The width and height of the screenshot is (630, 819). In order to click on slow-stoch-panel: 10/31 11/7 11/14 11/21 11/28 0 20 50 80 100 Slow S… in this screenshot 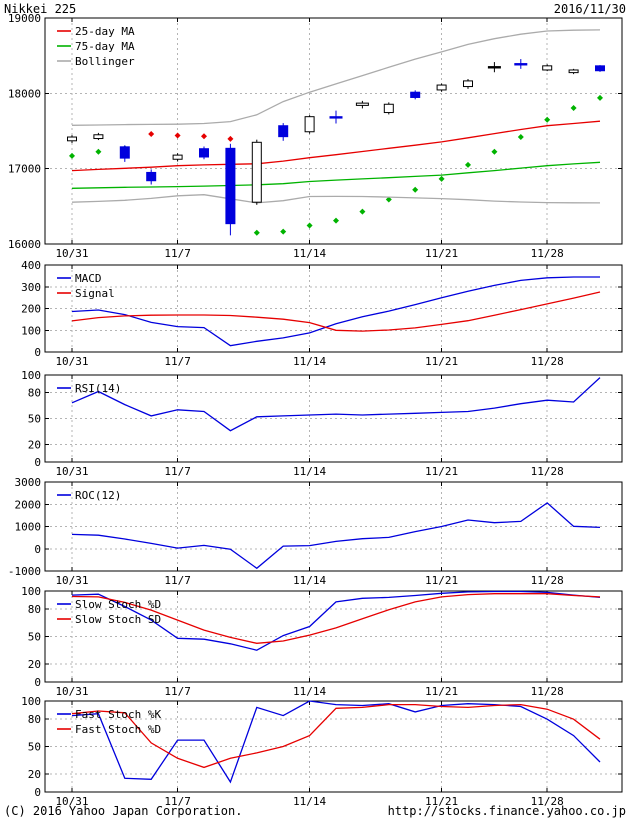, I will do `click(322, 641)`.